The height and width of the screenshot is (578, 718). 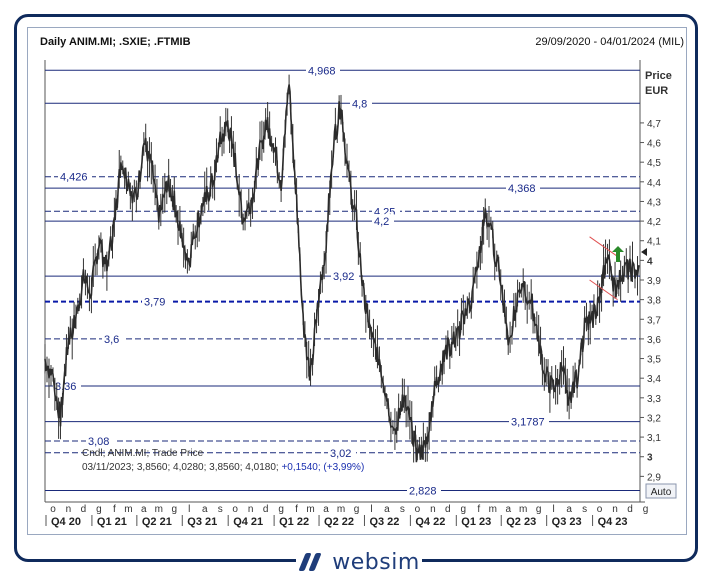 I want to click on quarter-label: Q1 22, so click(x=294, y=522).